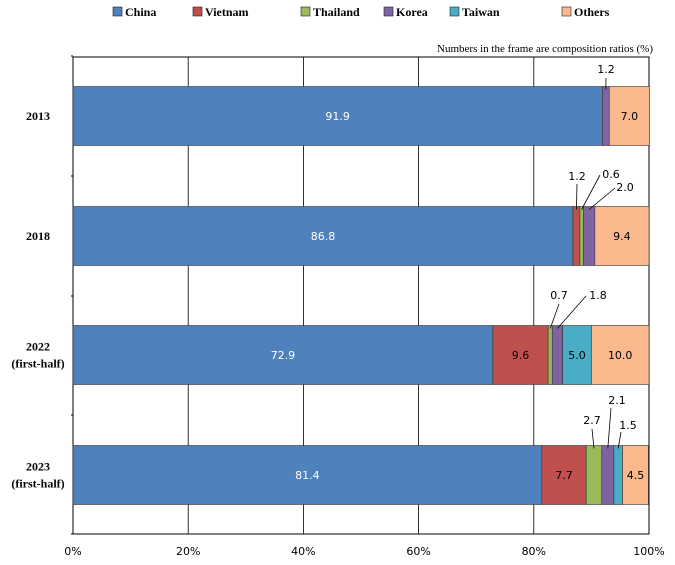 The height and width of the screenshot is (565, 675). What do you see at coordinates (336, 12) in the screenshot?
I see `legend-label: Thailand` at bounding box center [336, 12].